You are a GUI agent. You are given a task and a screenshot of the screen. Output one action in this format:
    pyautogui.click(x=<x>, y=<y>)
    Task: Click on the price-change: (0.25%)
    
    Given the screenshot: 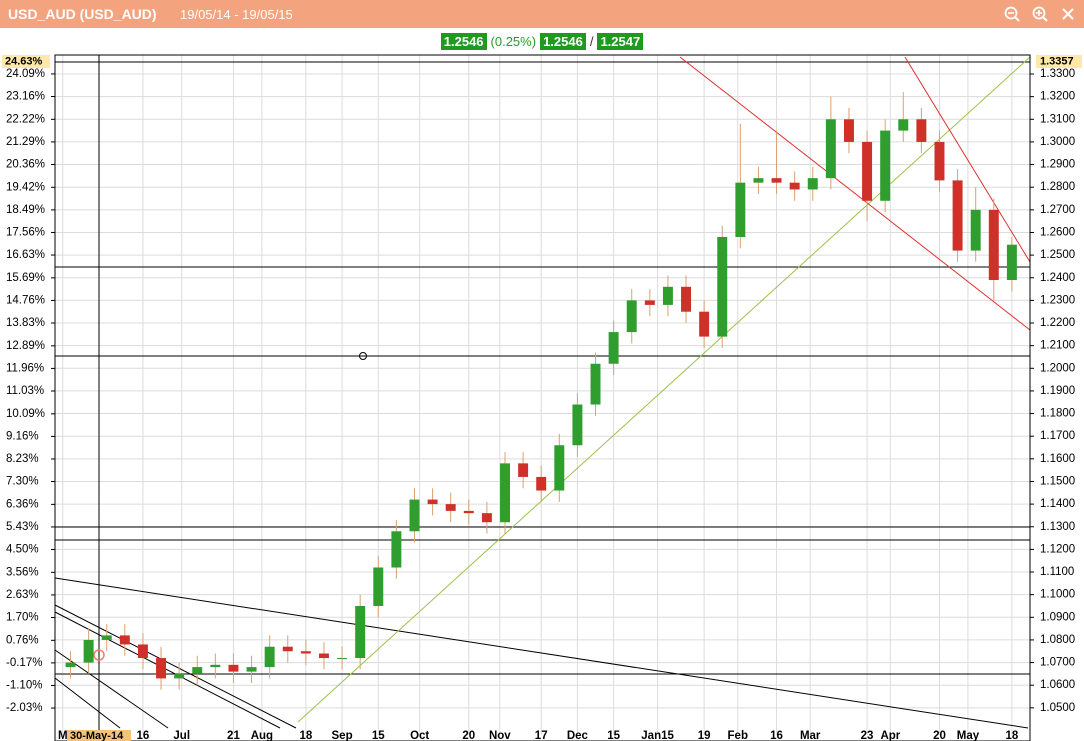 What is the action you would take?
    pyautogui.click(x=513, y=41)
    